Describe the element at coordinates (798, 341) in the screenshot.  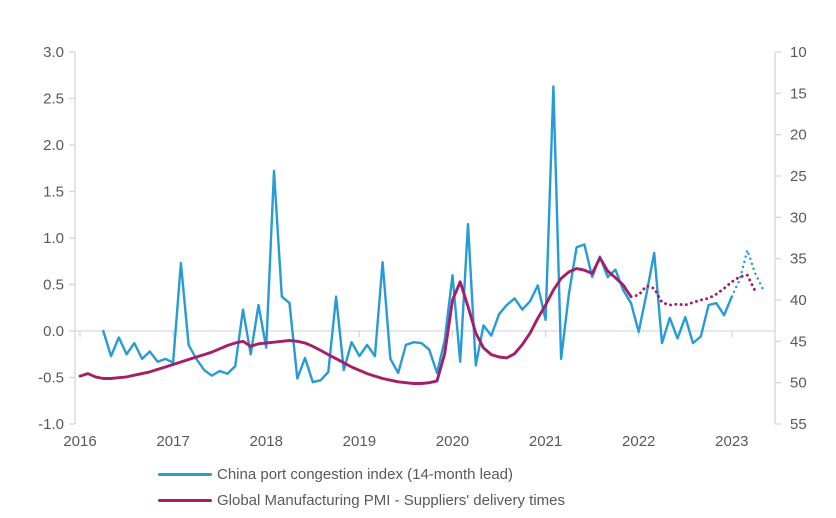
I see `right-axis-label: 45` at that location.